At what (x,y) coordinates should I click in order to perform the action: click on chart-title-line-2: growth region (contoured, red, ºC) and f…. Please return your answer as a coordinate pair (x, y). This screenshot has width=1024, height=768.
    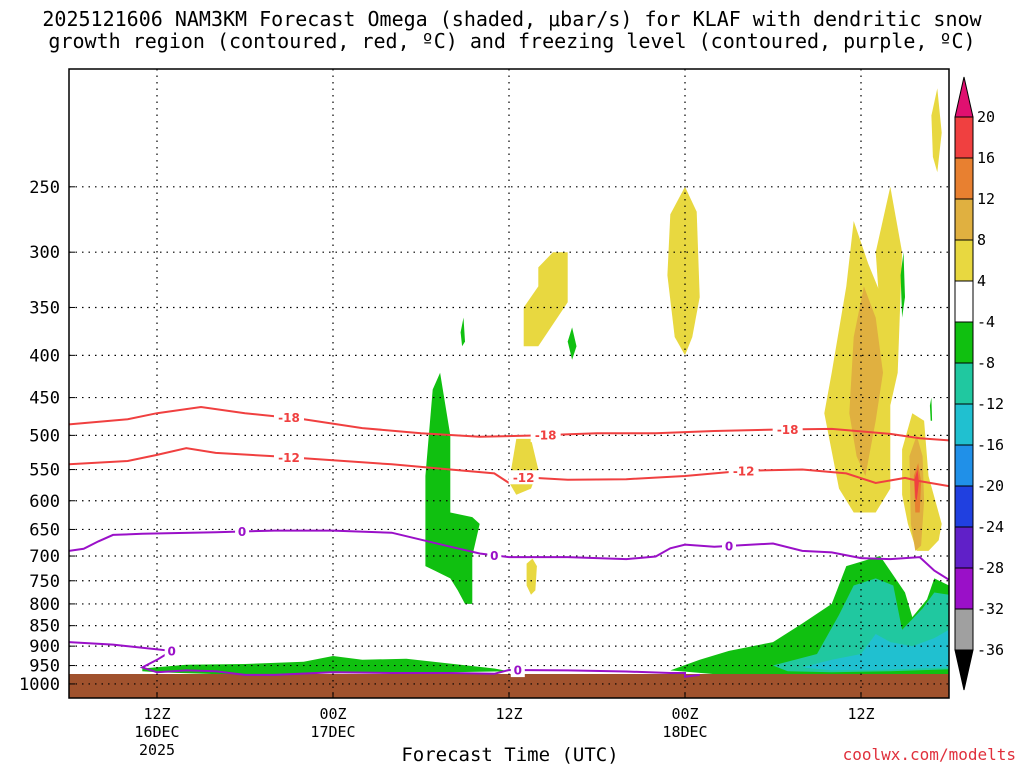
    Looking at the image, I should click on (512, 41).